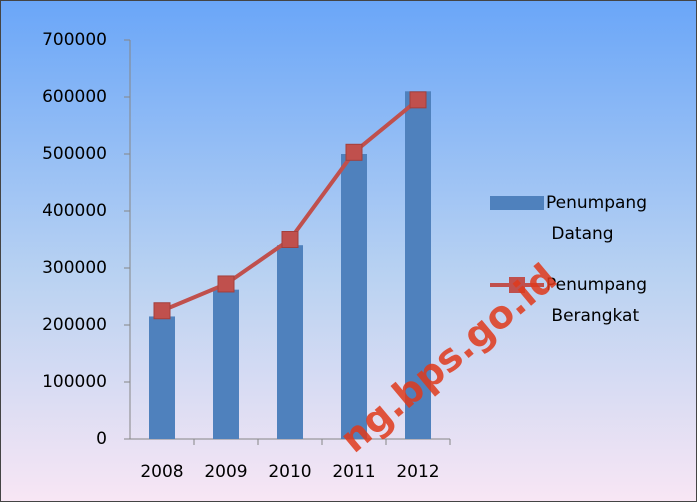 This screenshot has height=502, width=697. What do you see at coordinates (74, 382) in the screenshot?
I see `y-tick-label: 100000` at bounding box center [74, 382].